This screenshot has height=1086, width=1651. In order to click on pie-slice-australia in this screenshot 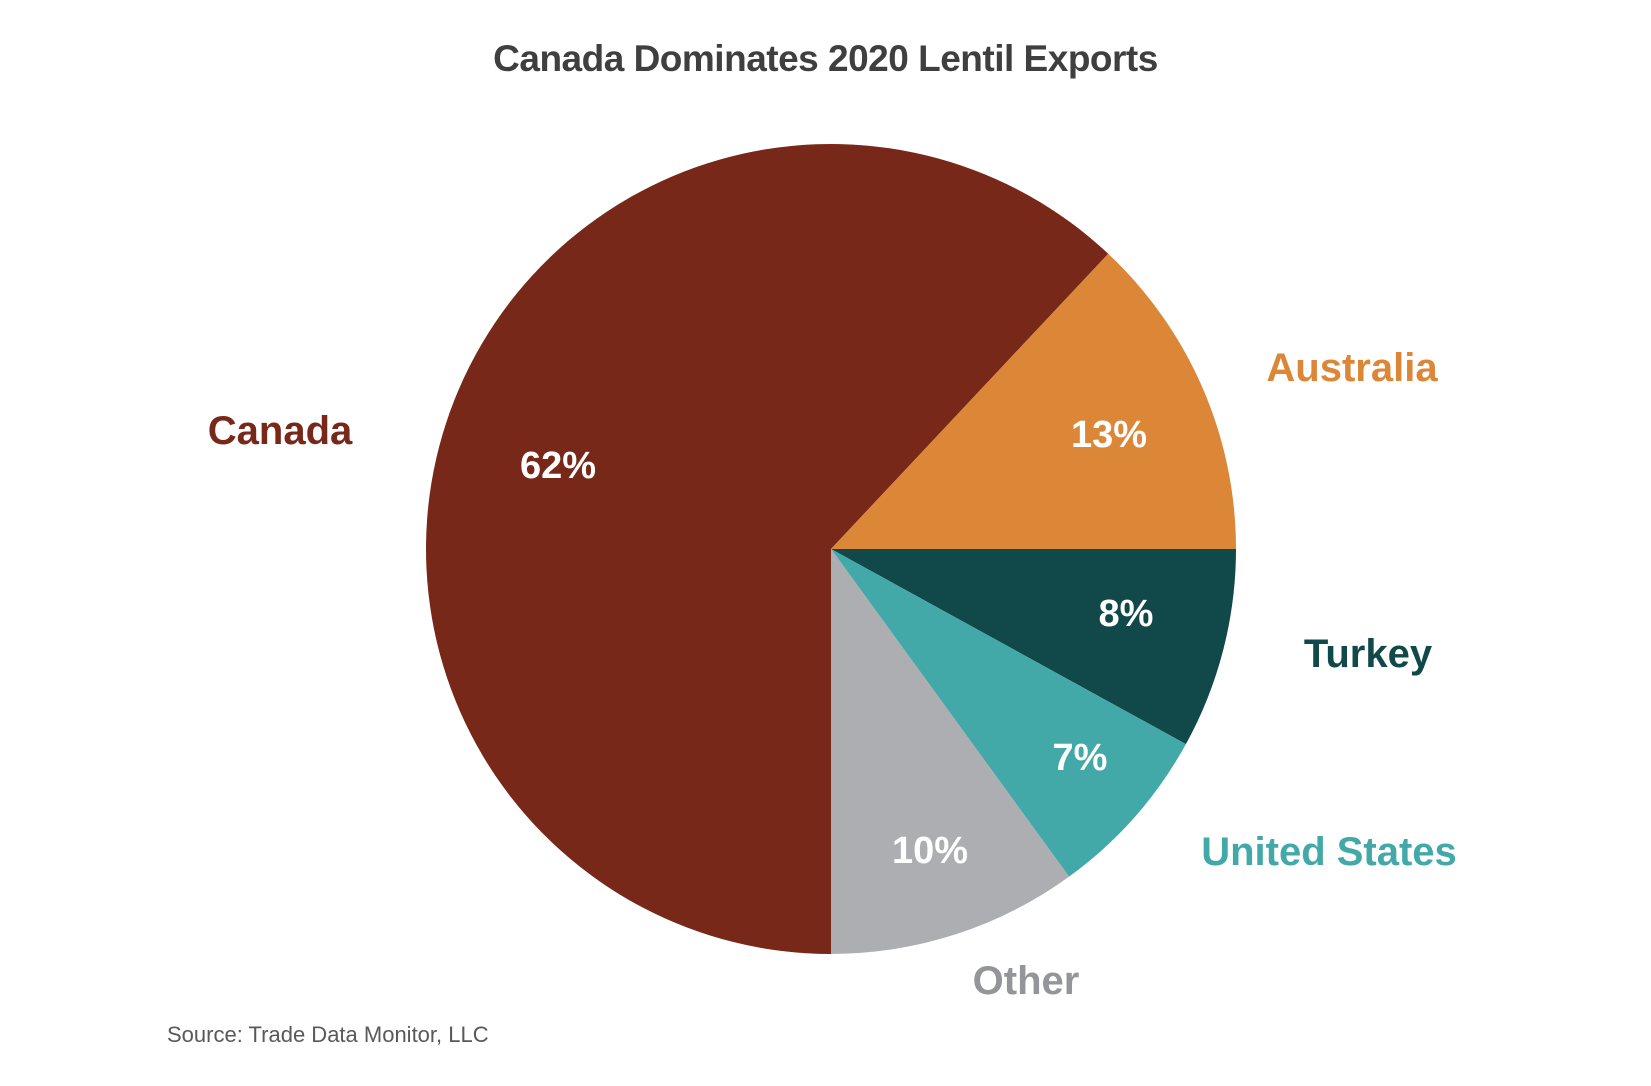, I will do `click(1033, 401)`.